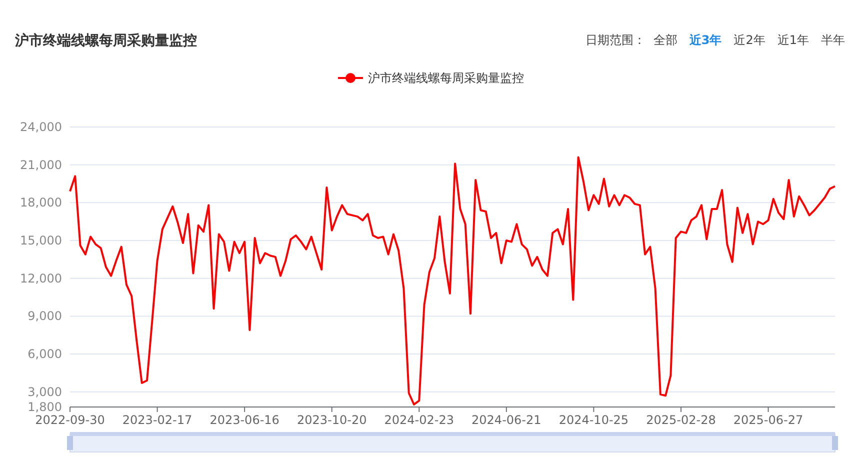 Image resolution: width=855 pixels, height=462 pixels. What do you see at coordinates (41, 165) in the screenshot?
I see `y-tick-label: 21,000` at bounding box center [41, 165].